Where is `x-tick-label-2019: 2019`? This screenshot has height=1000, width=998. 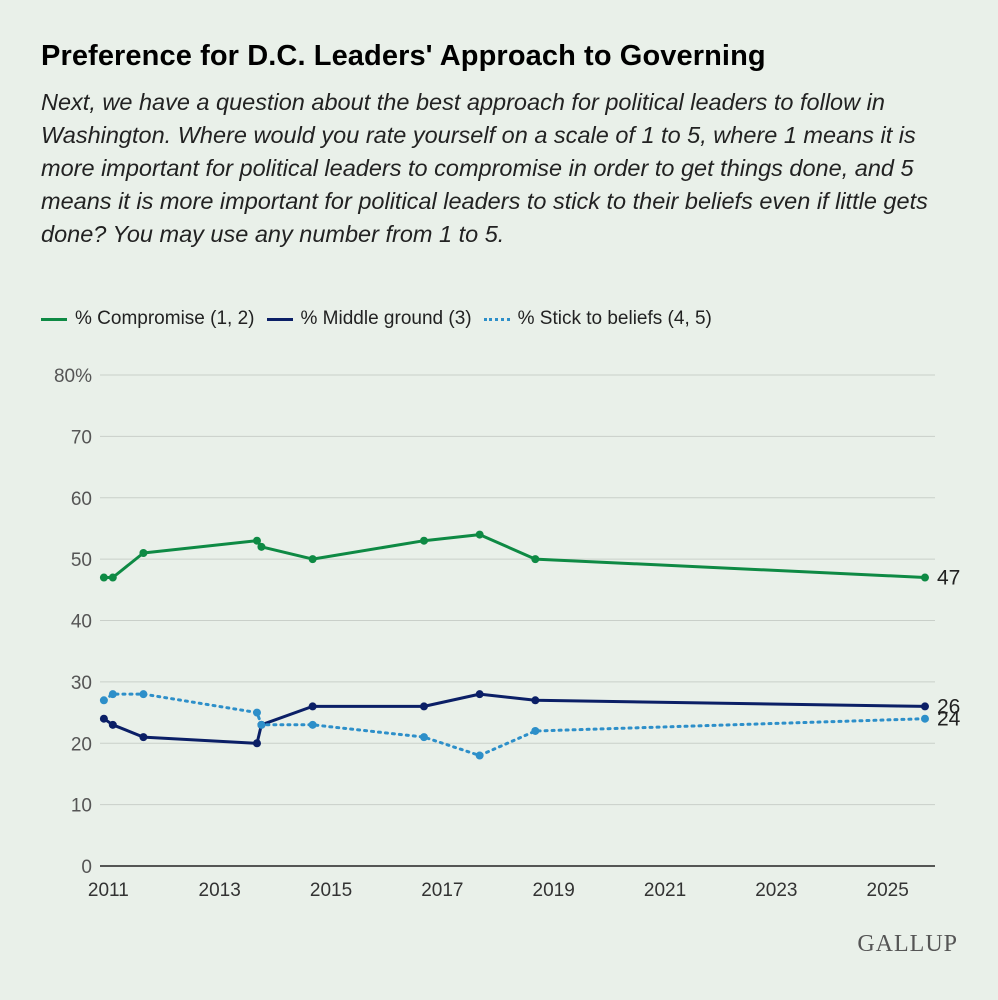
x-tick-label-2019: 2019 is located at coordinates (554, 890).